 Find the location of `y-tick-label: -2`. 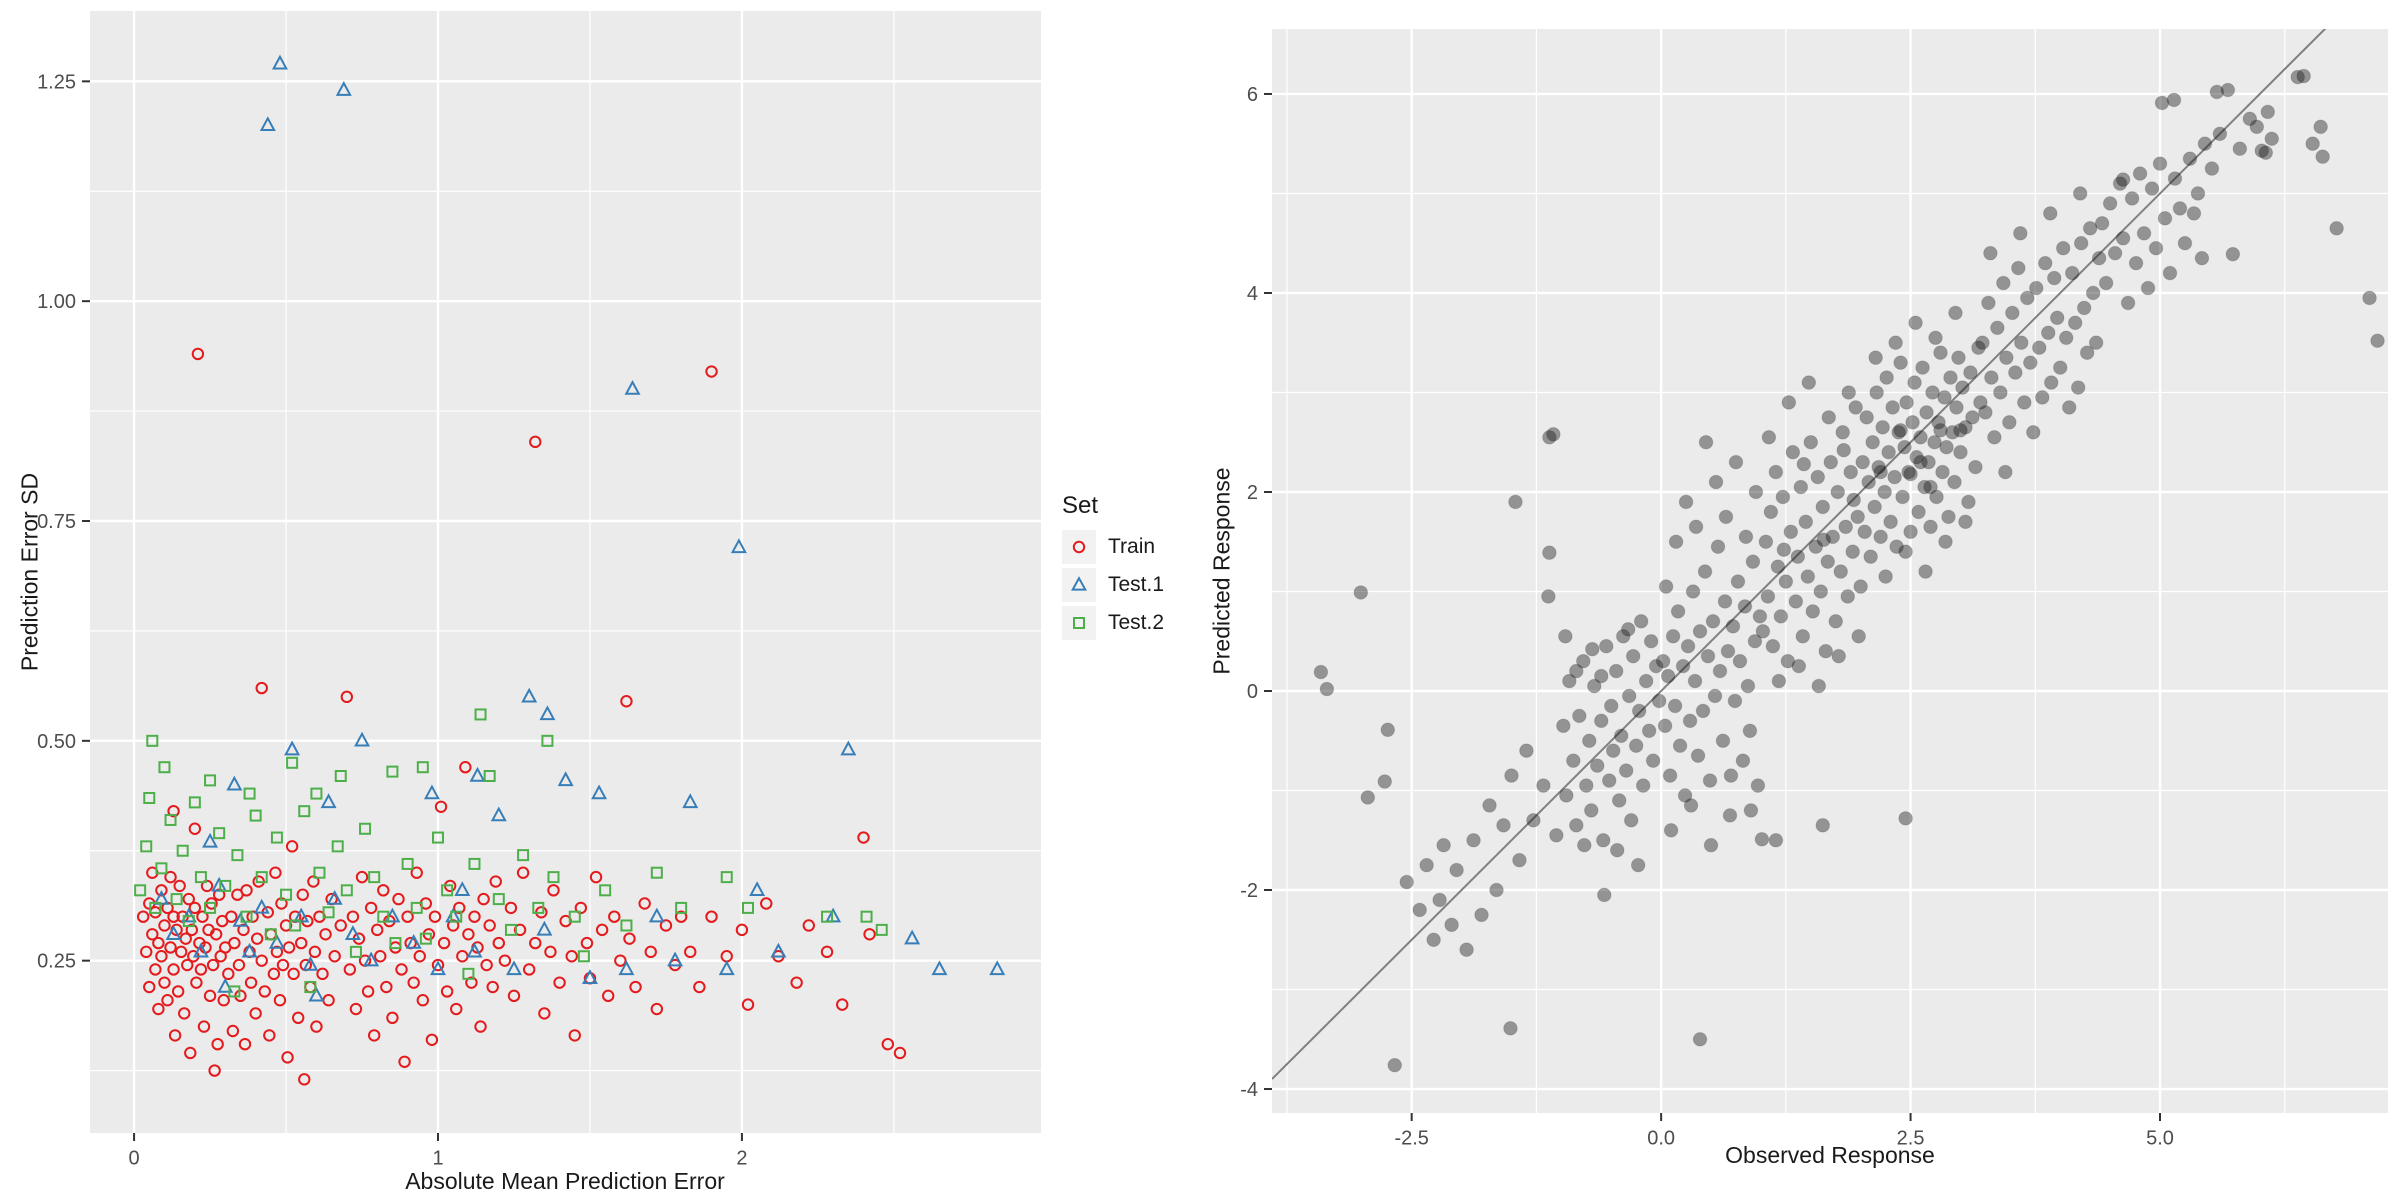

y-tick-label: -2 is located at coordinates (1249, 891).